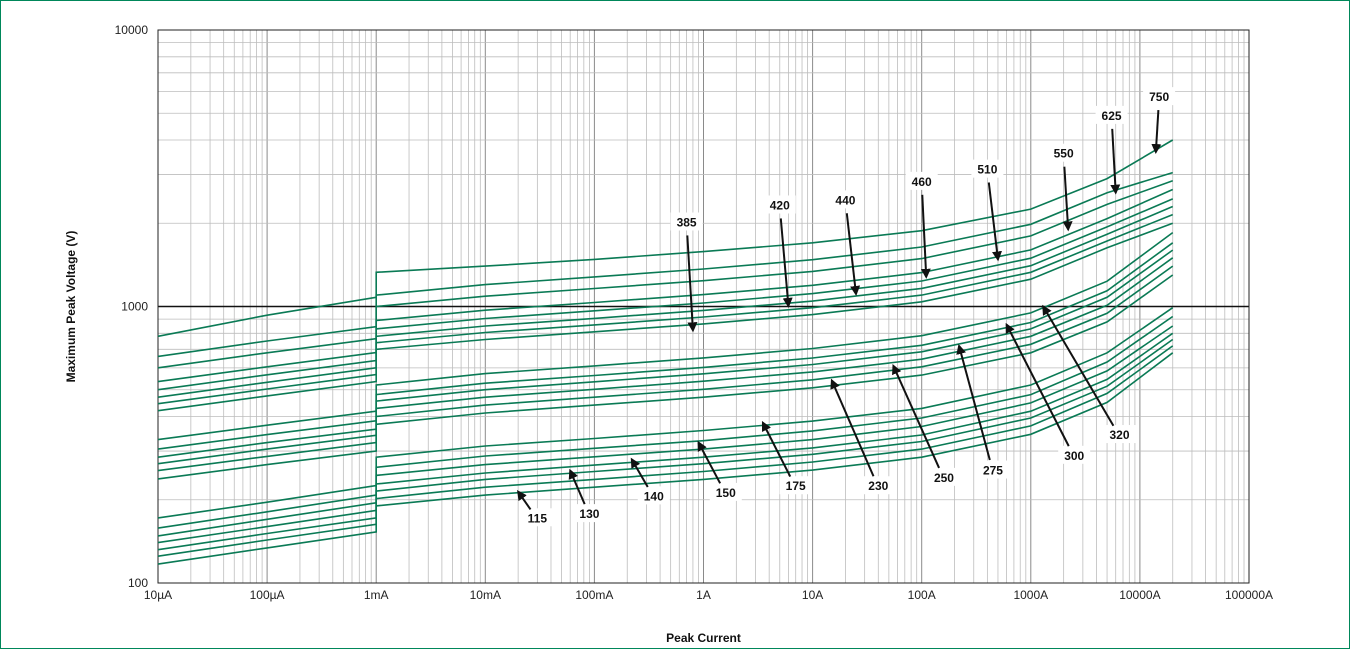 The width and height of the screenshot is (1350, 650). Describe the element at coordinates (132, 30) in the screenshot. I see `y-tick-label: 10000` at that location.